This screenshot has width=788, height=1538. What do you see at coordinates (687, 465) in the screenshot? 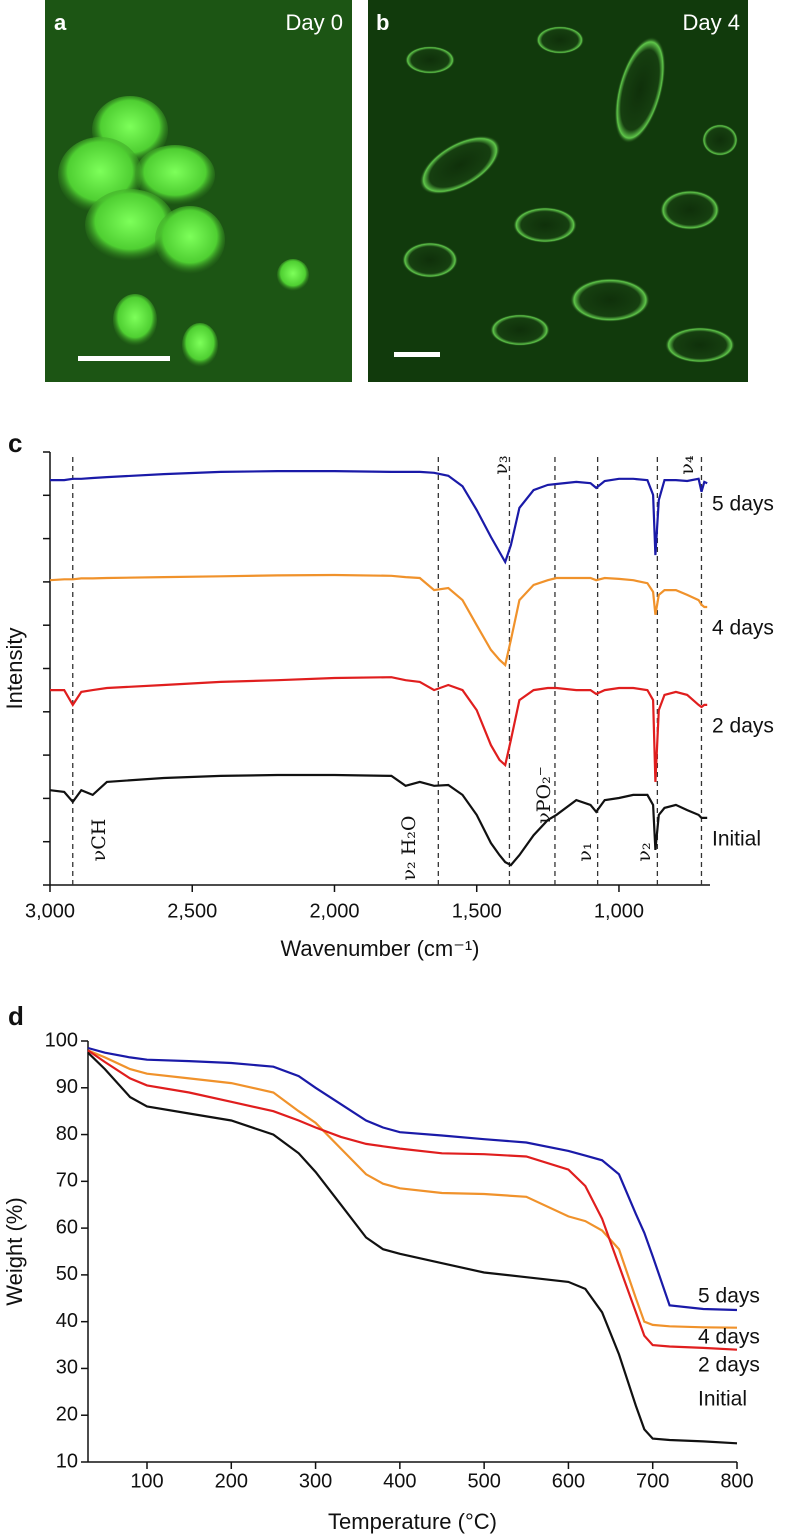
I see `annotation: ν₄` at bounding box center [687, 465].